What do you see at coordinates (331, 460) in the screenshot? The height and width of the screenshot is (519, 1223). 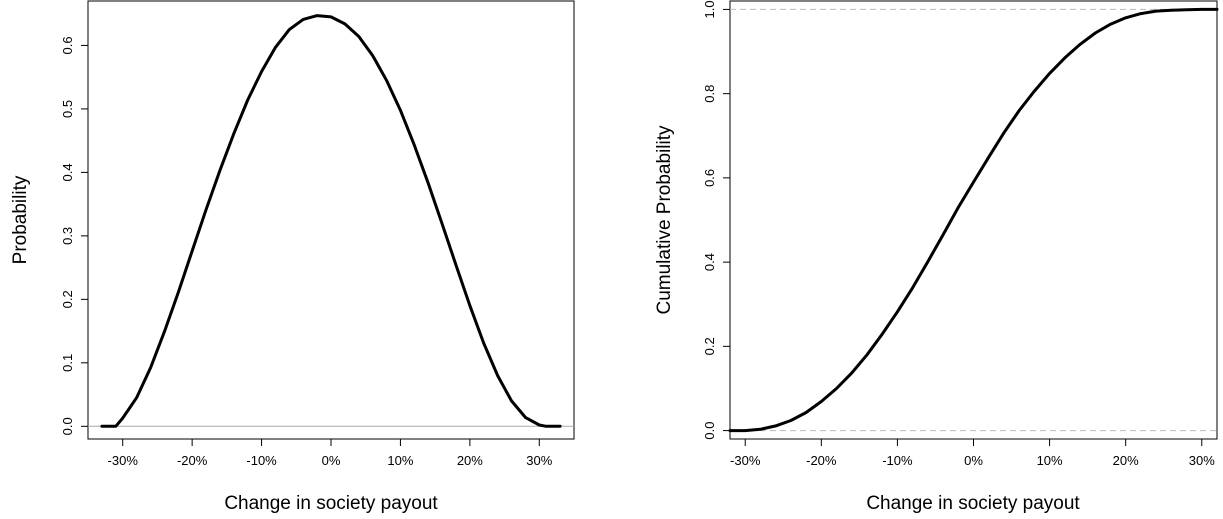 I see `pdf-x-tick-label: 0%` at bounding box center [331, 460].